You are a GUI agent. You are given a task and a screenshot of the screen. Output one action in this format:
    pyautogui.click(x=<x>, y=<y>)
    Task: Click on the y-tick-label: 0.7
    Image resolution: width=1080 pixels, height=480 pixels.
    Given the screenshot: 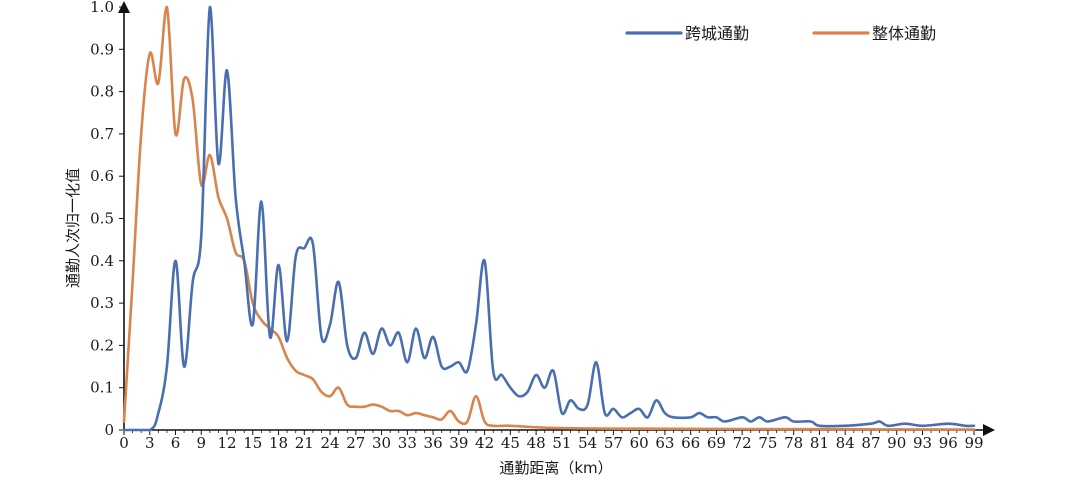 What is the action you would take?
    pyautogui.click(x=102, y=134)
    